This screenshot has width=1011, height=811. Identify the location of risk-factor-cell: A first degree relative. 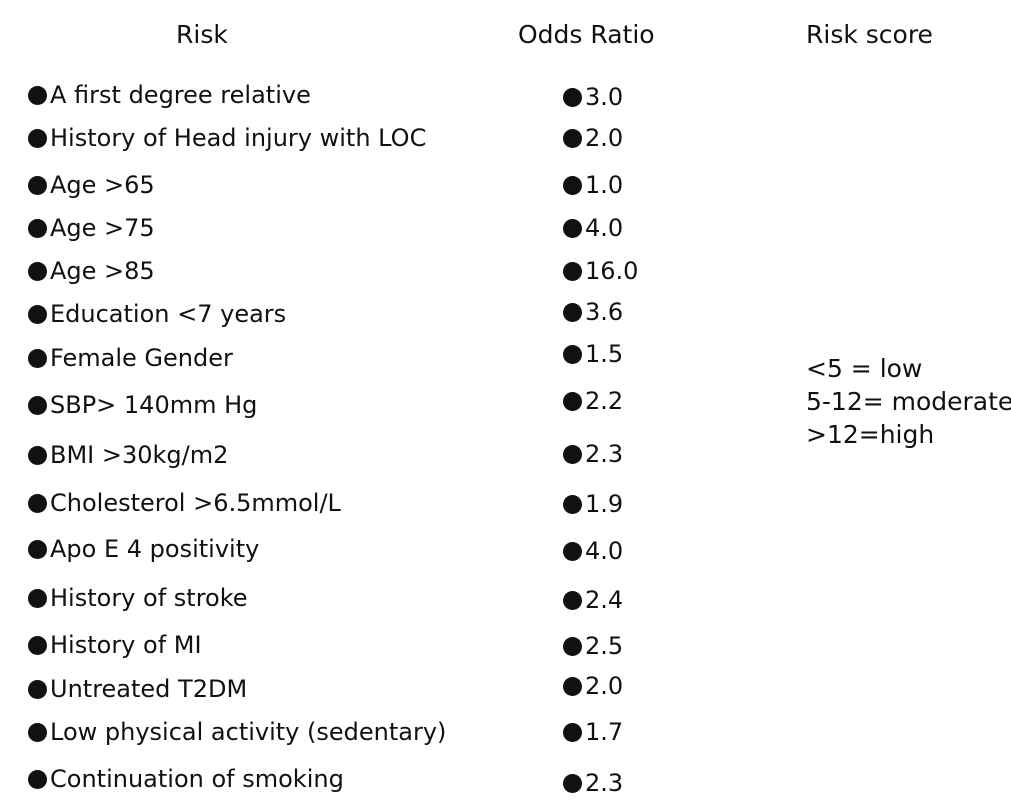
(169, 95).